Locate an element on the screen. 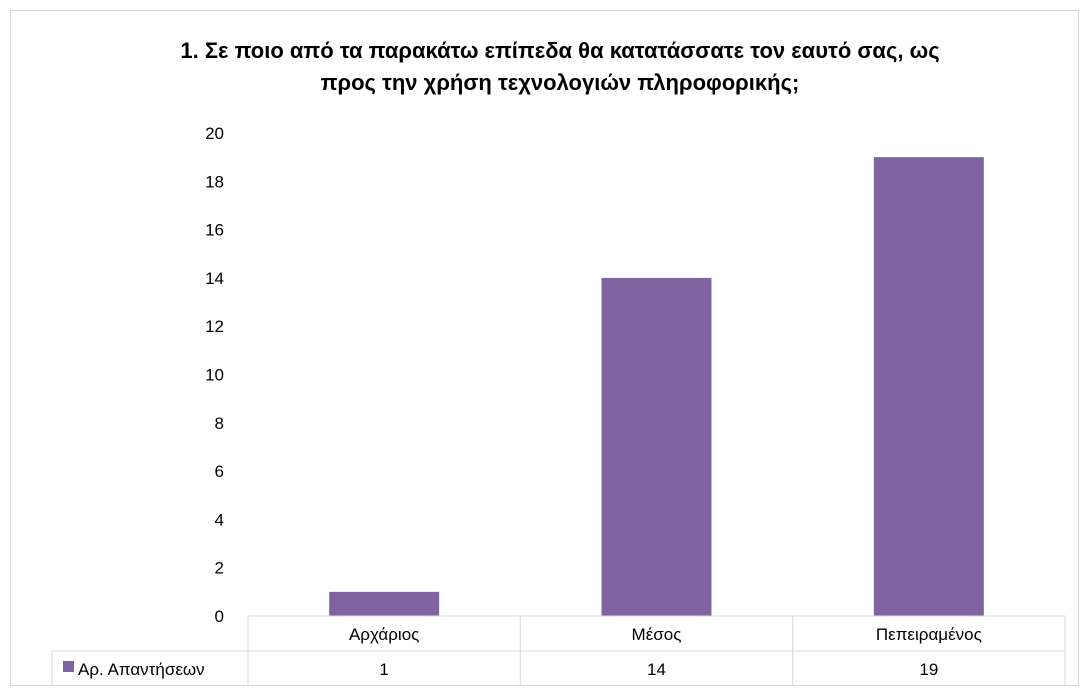 Image resolution: width=1091 pixels, height=698 pixels. chart-title-line-2: προς την χρήση τεχνολογιών πληροφορικής; is located at coordinates (560, 82).